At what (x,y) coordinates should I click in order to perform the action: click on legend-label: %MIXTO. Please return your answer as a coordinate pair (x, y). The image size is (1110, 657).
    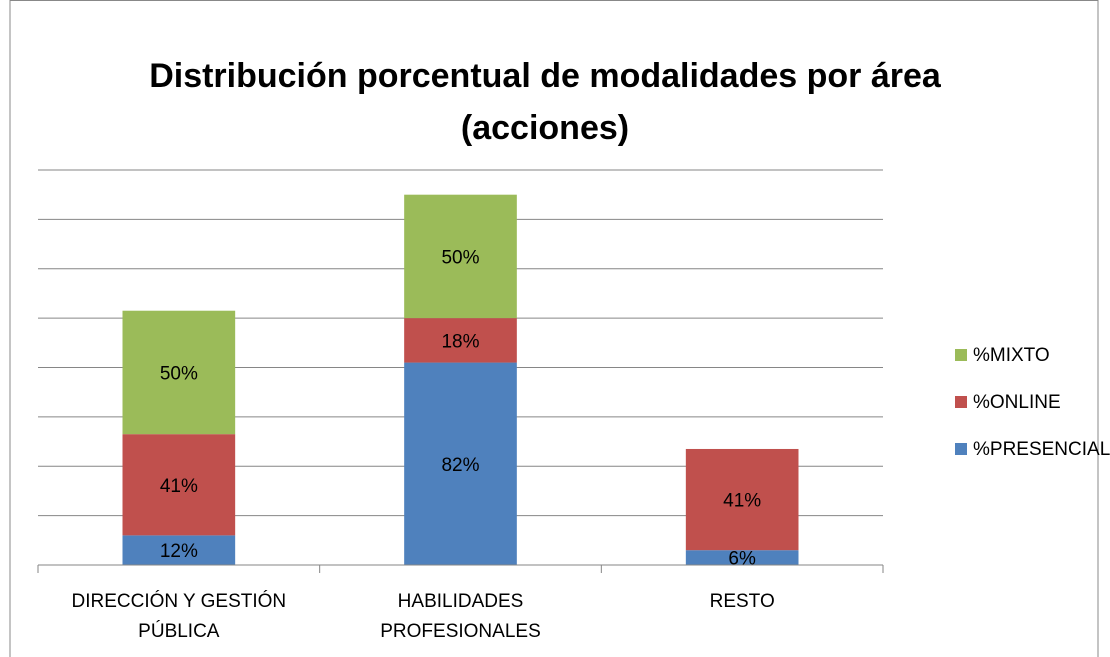
    Looking at the image, I should click on (1011, 355).